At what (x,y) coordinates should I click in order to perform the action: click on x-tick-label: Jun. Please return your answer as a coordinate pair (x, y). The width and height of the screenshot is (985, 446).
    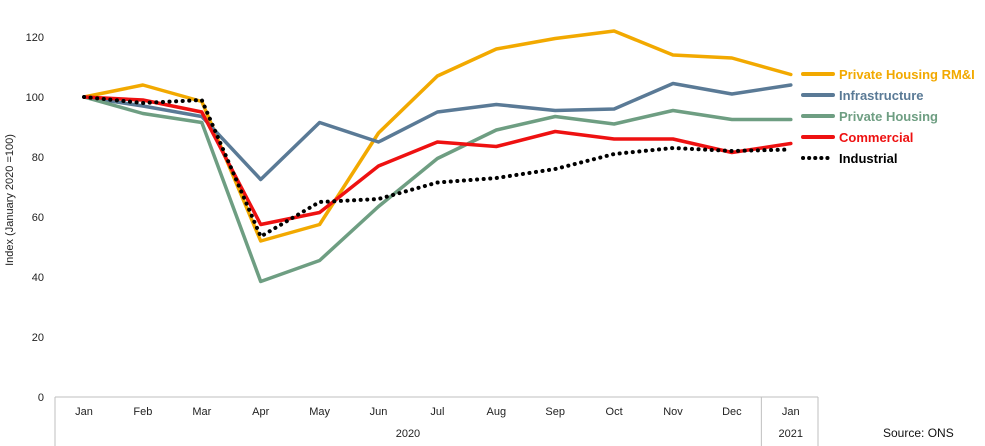
    Looking at the image, I should click on (379, 412).